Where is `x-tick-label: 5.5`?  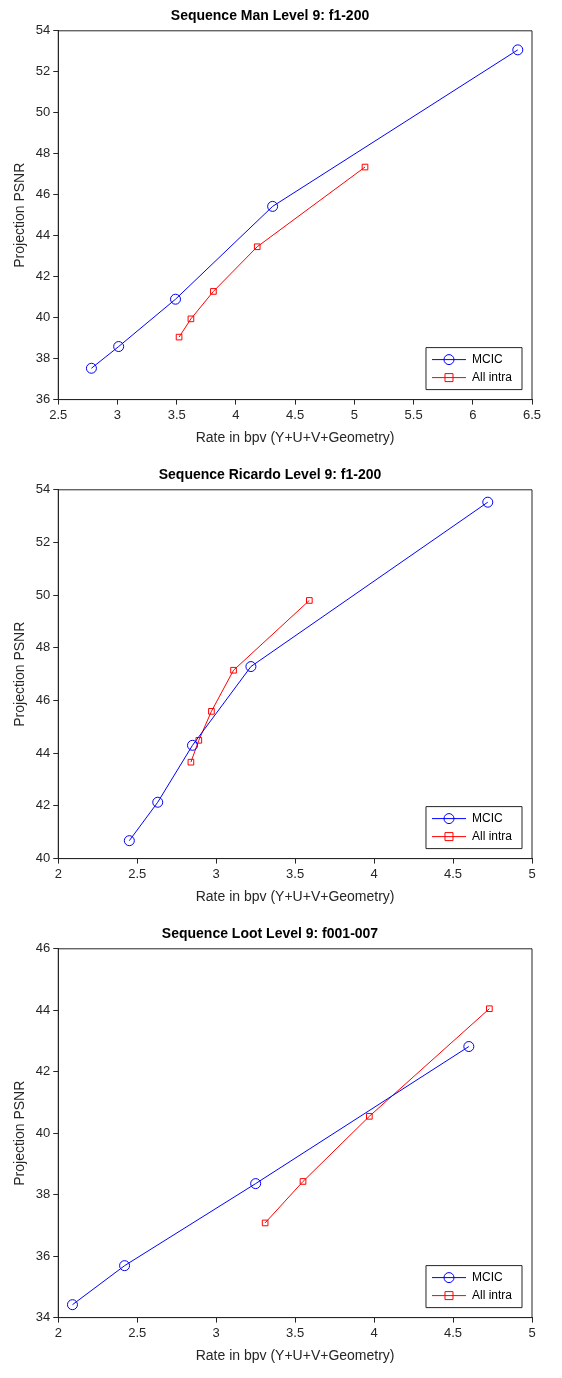 x-tick-label: 5.5 is located at coordinates (413, 414).